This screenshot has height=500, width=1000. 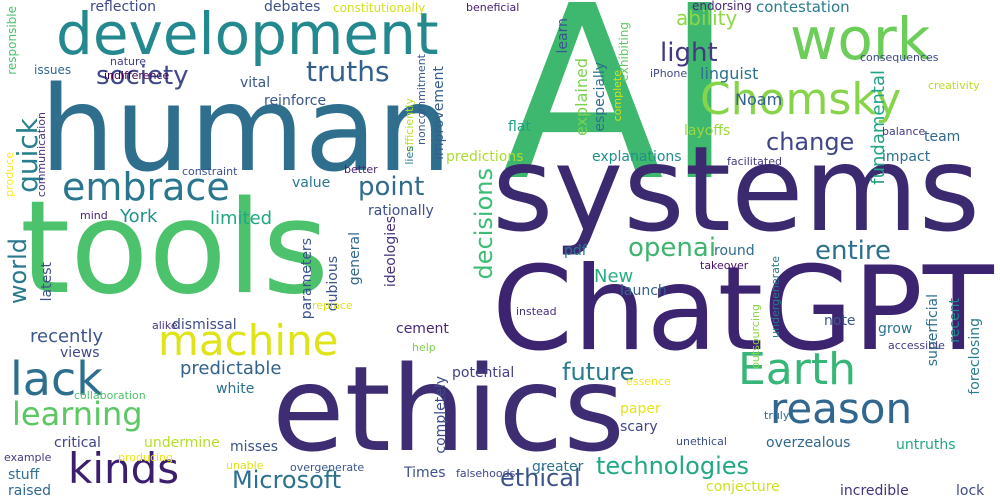 What do you see at coordinates (484, 224) in the screenshot?
I see `word: decisions` at bounding box center [484, 224].